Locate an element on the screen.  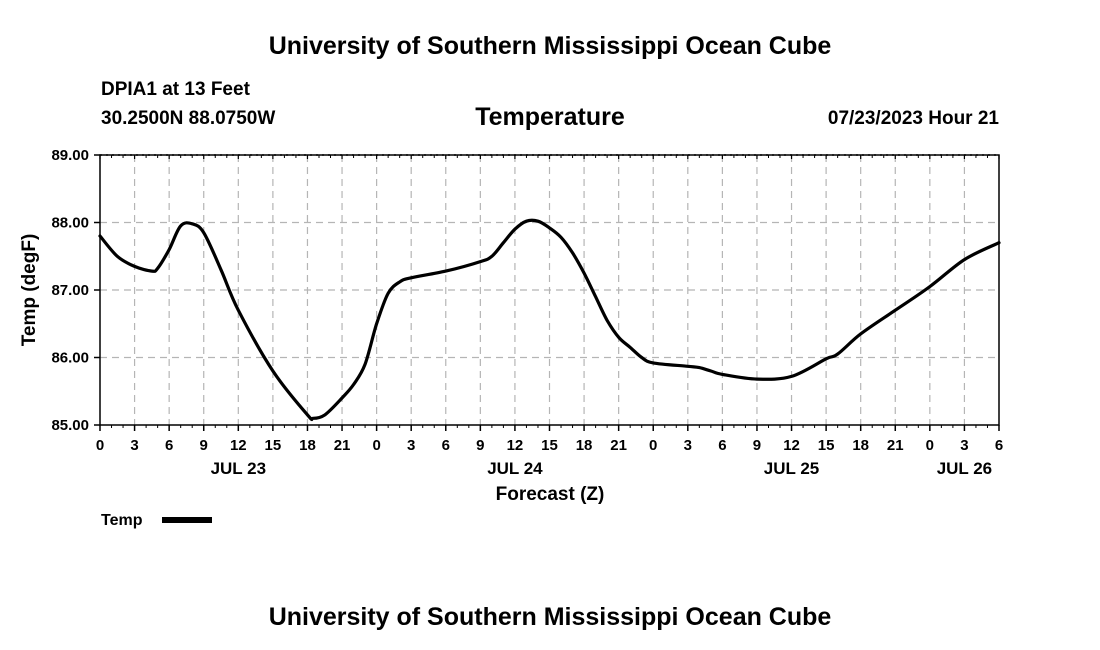
legend-label: Temp is located at coordinates (122, 520).